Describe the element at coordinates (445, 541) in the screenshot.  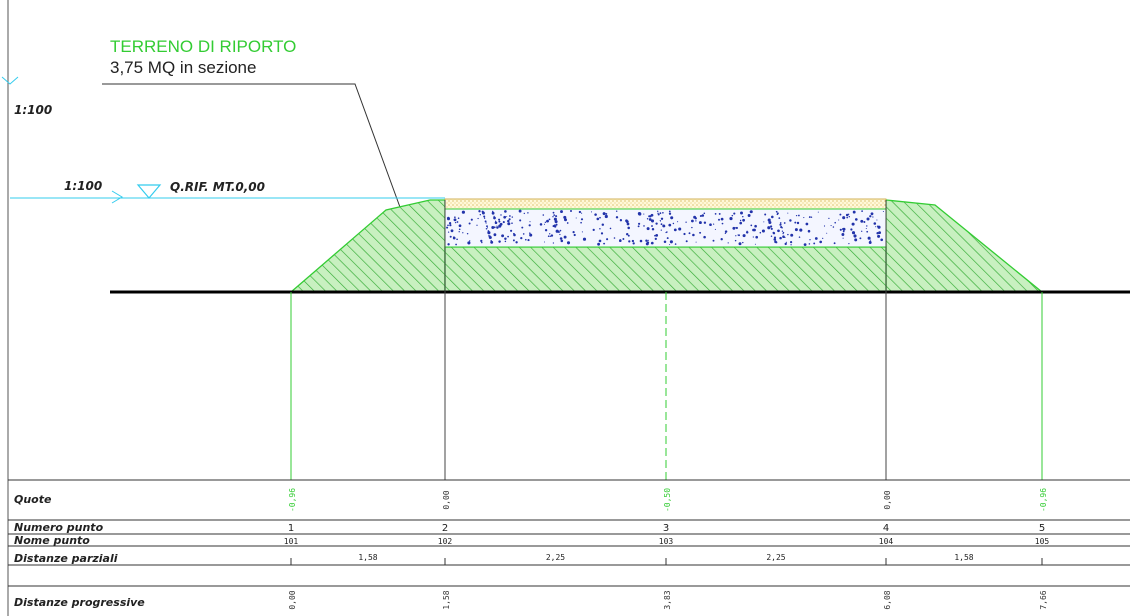
I see `nome-punto-2: 102` at that location.